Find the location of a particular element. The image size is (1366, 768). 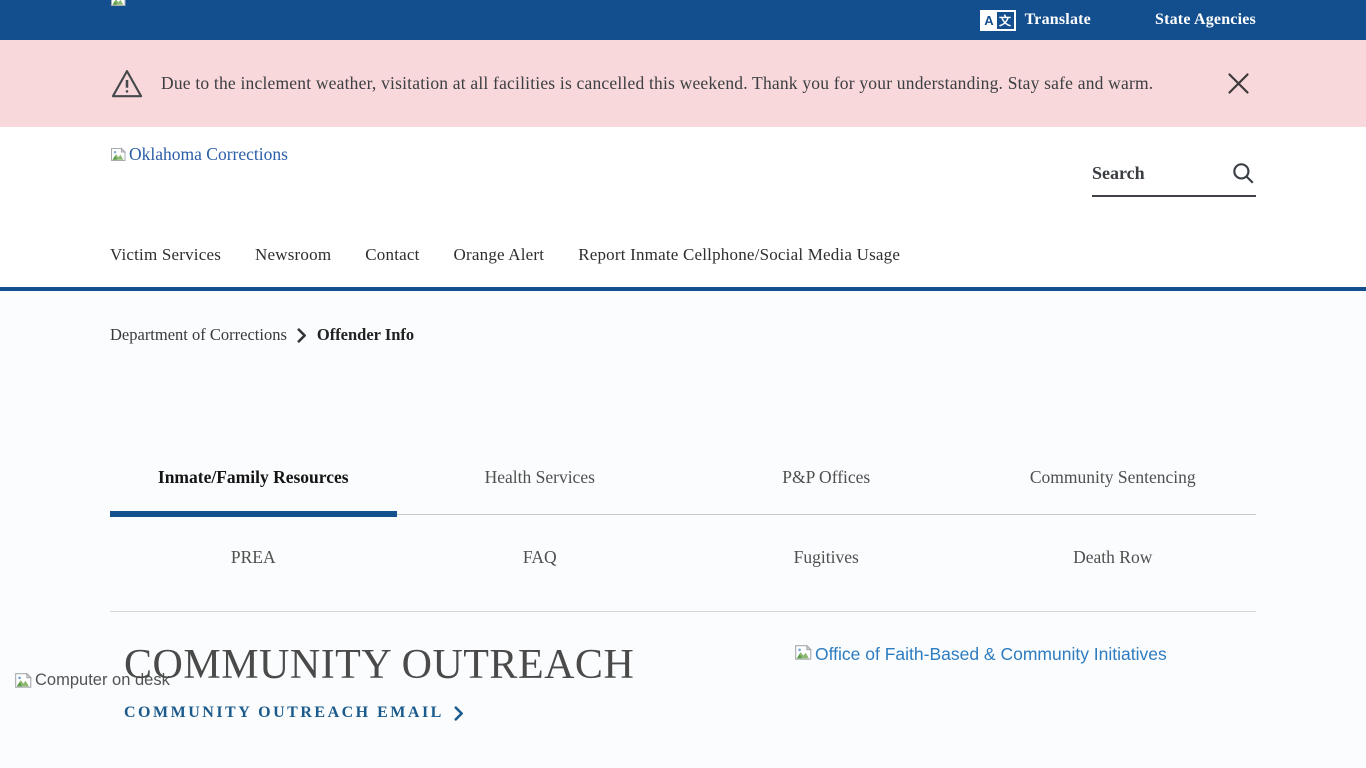

state-agencies-label: State Agencies is located at coordinates (1205, 19).